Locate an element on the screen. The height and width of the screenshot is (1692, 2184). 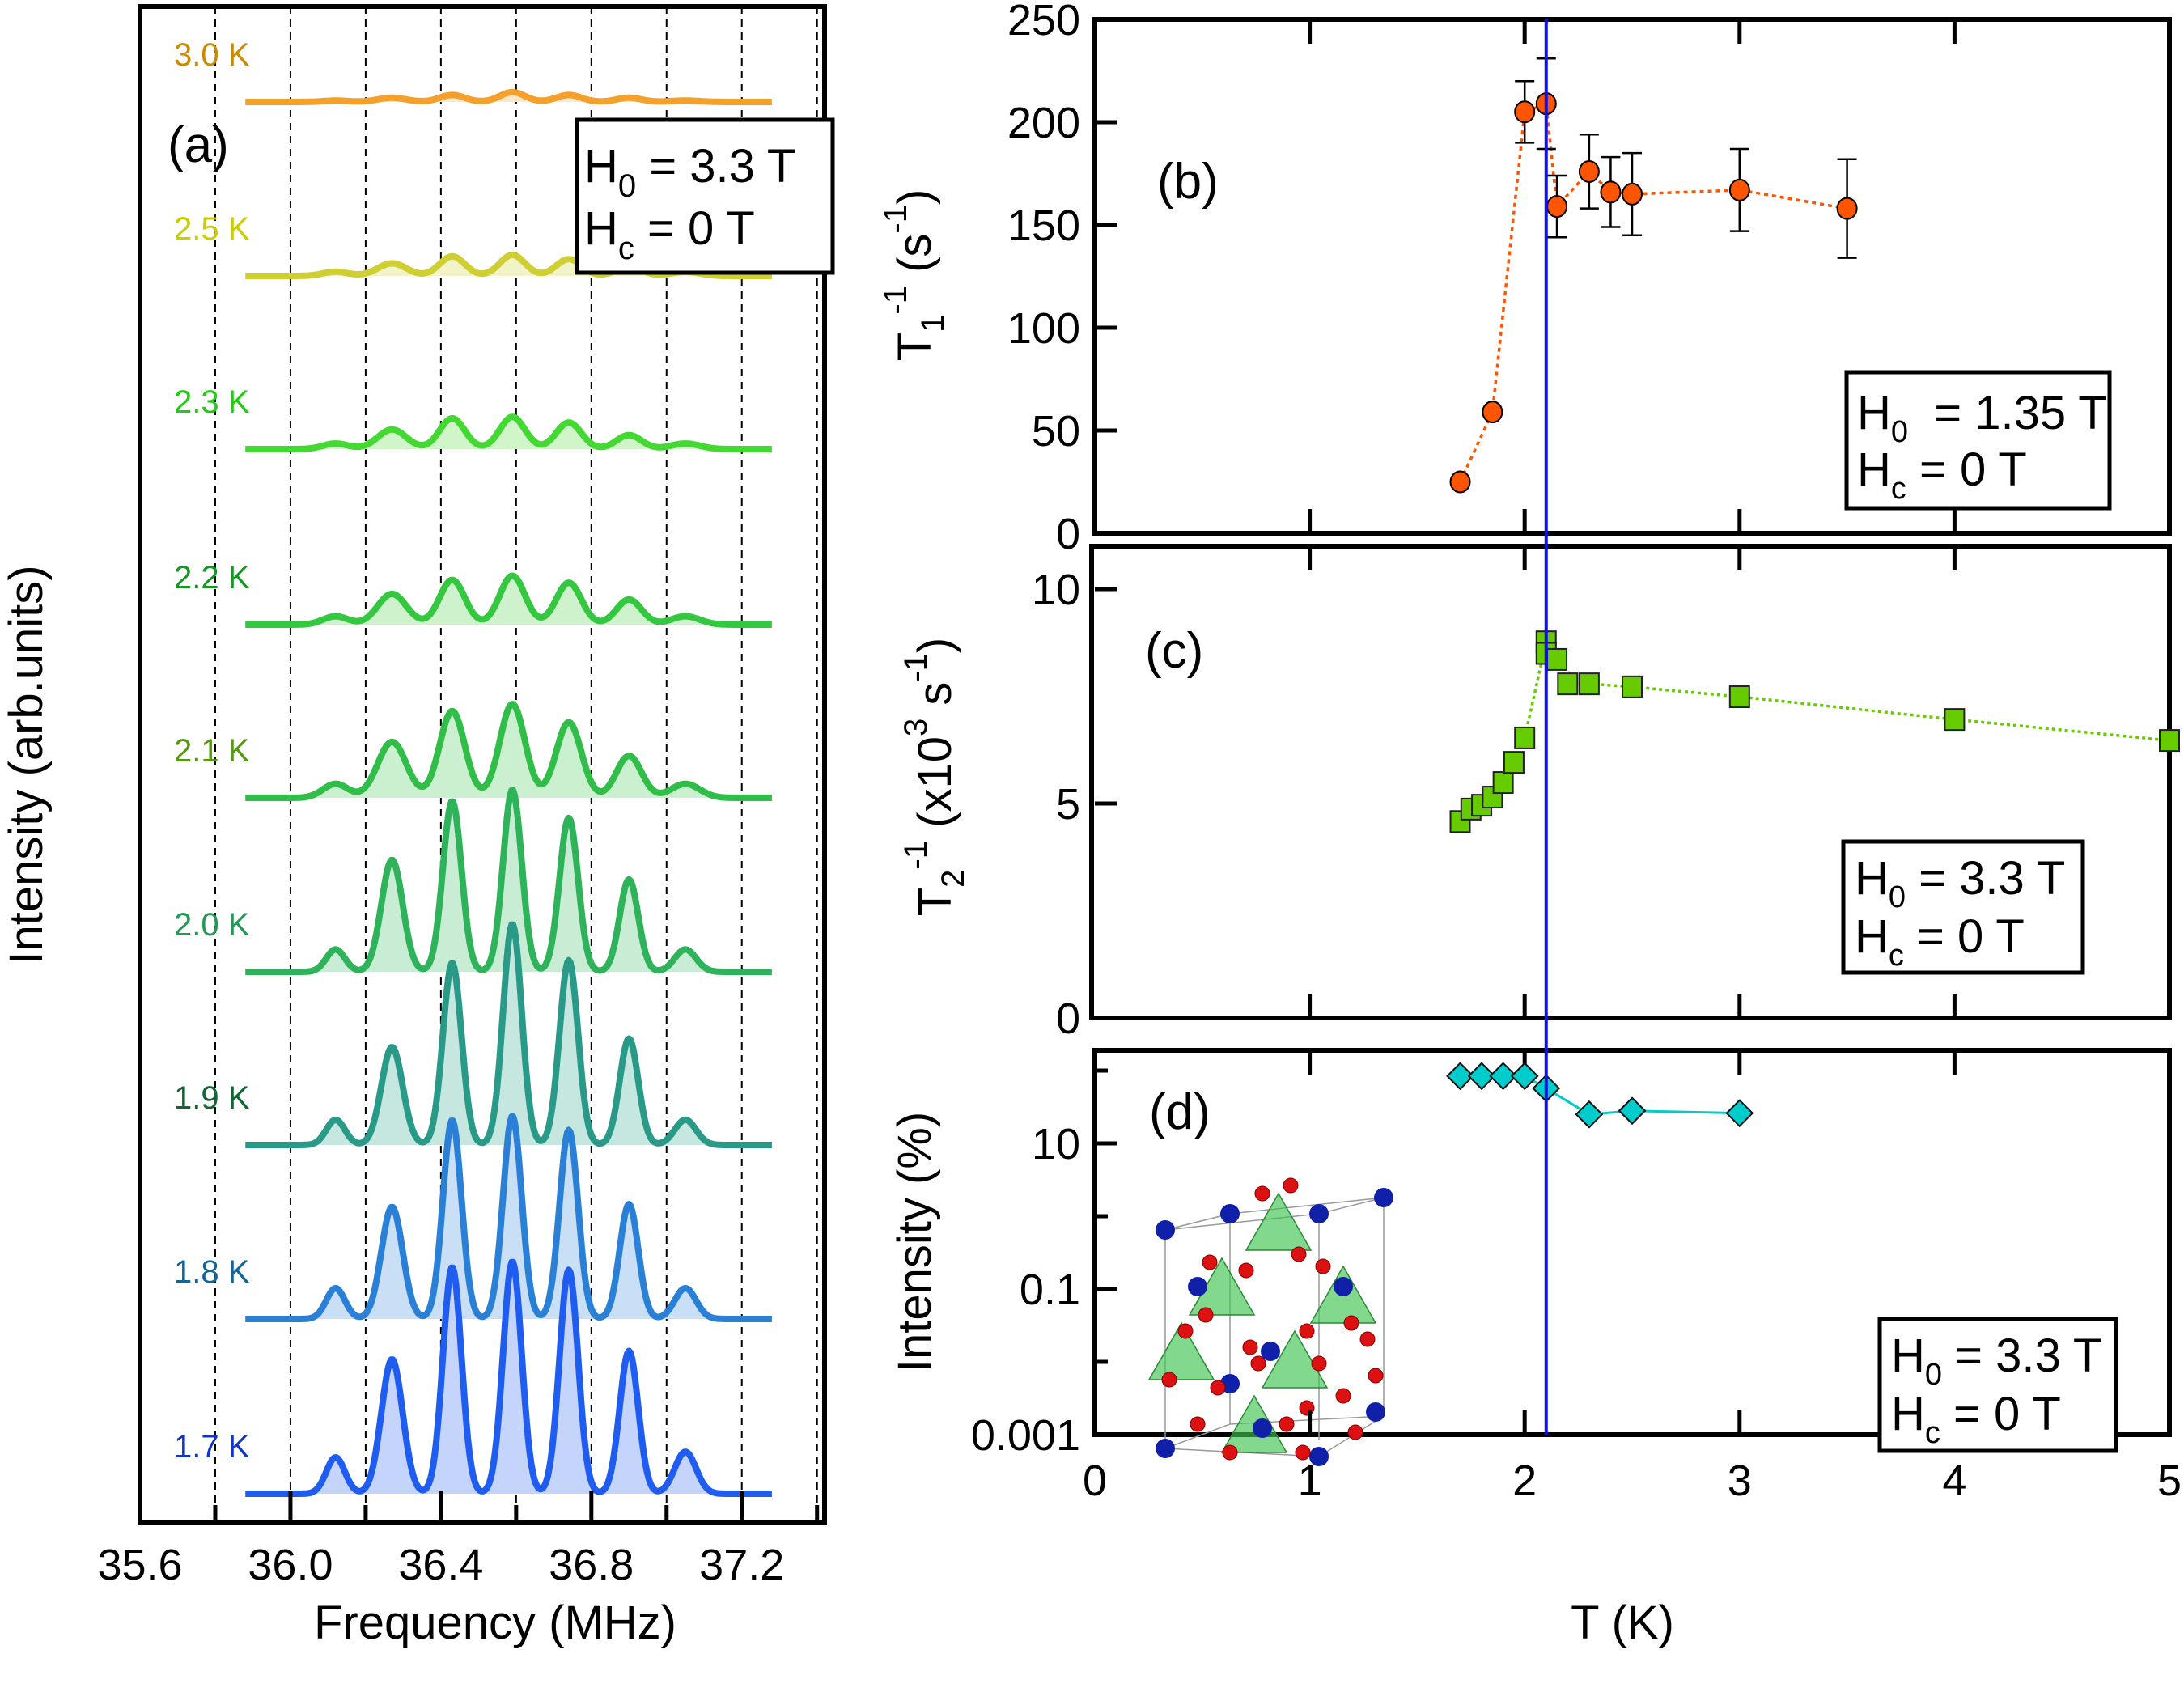
temperature-label: 2.1 K is located at coordinates (212, 751).